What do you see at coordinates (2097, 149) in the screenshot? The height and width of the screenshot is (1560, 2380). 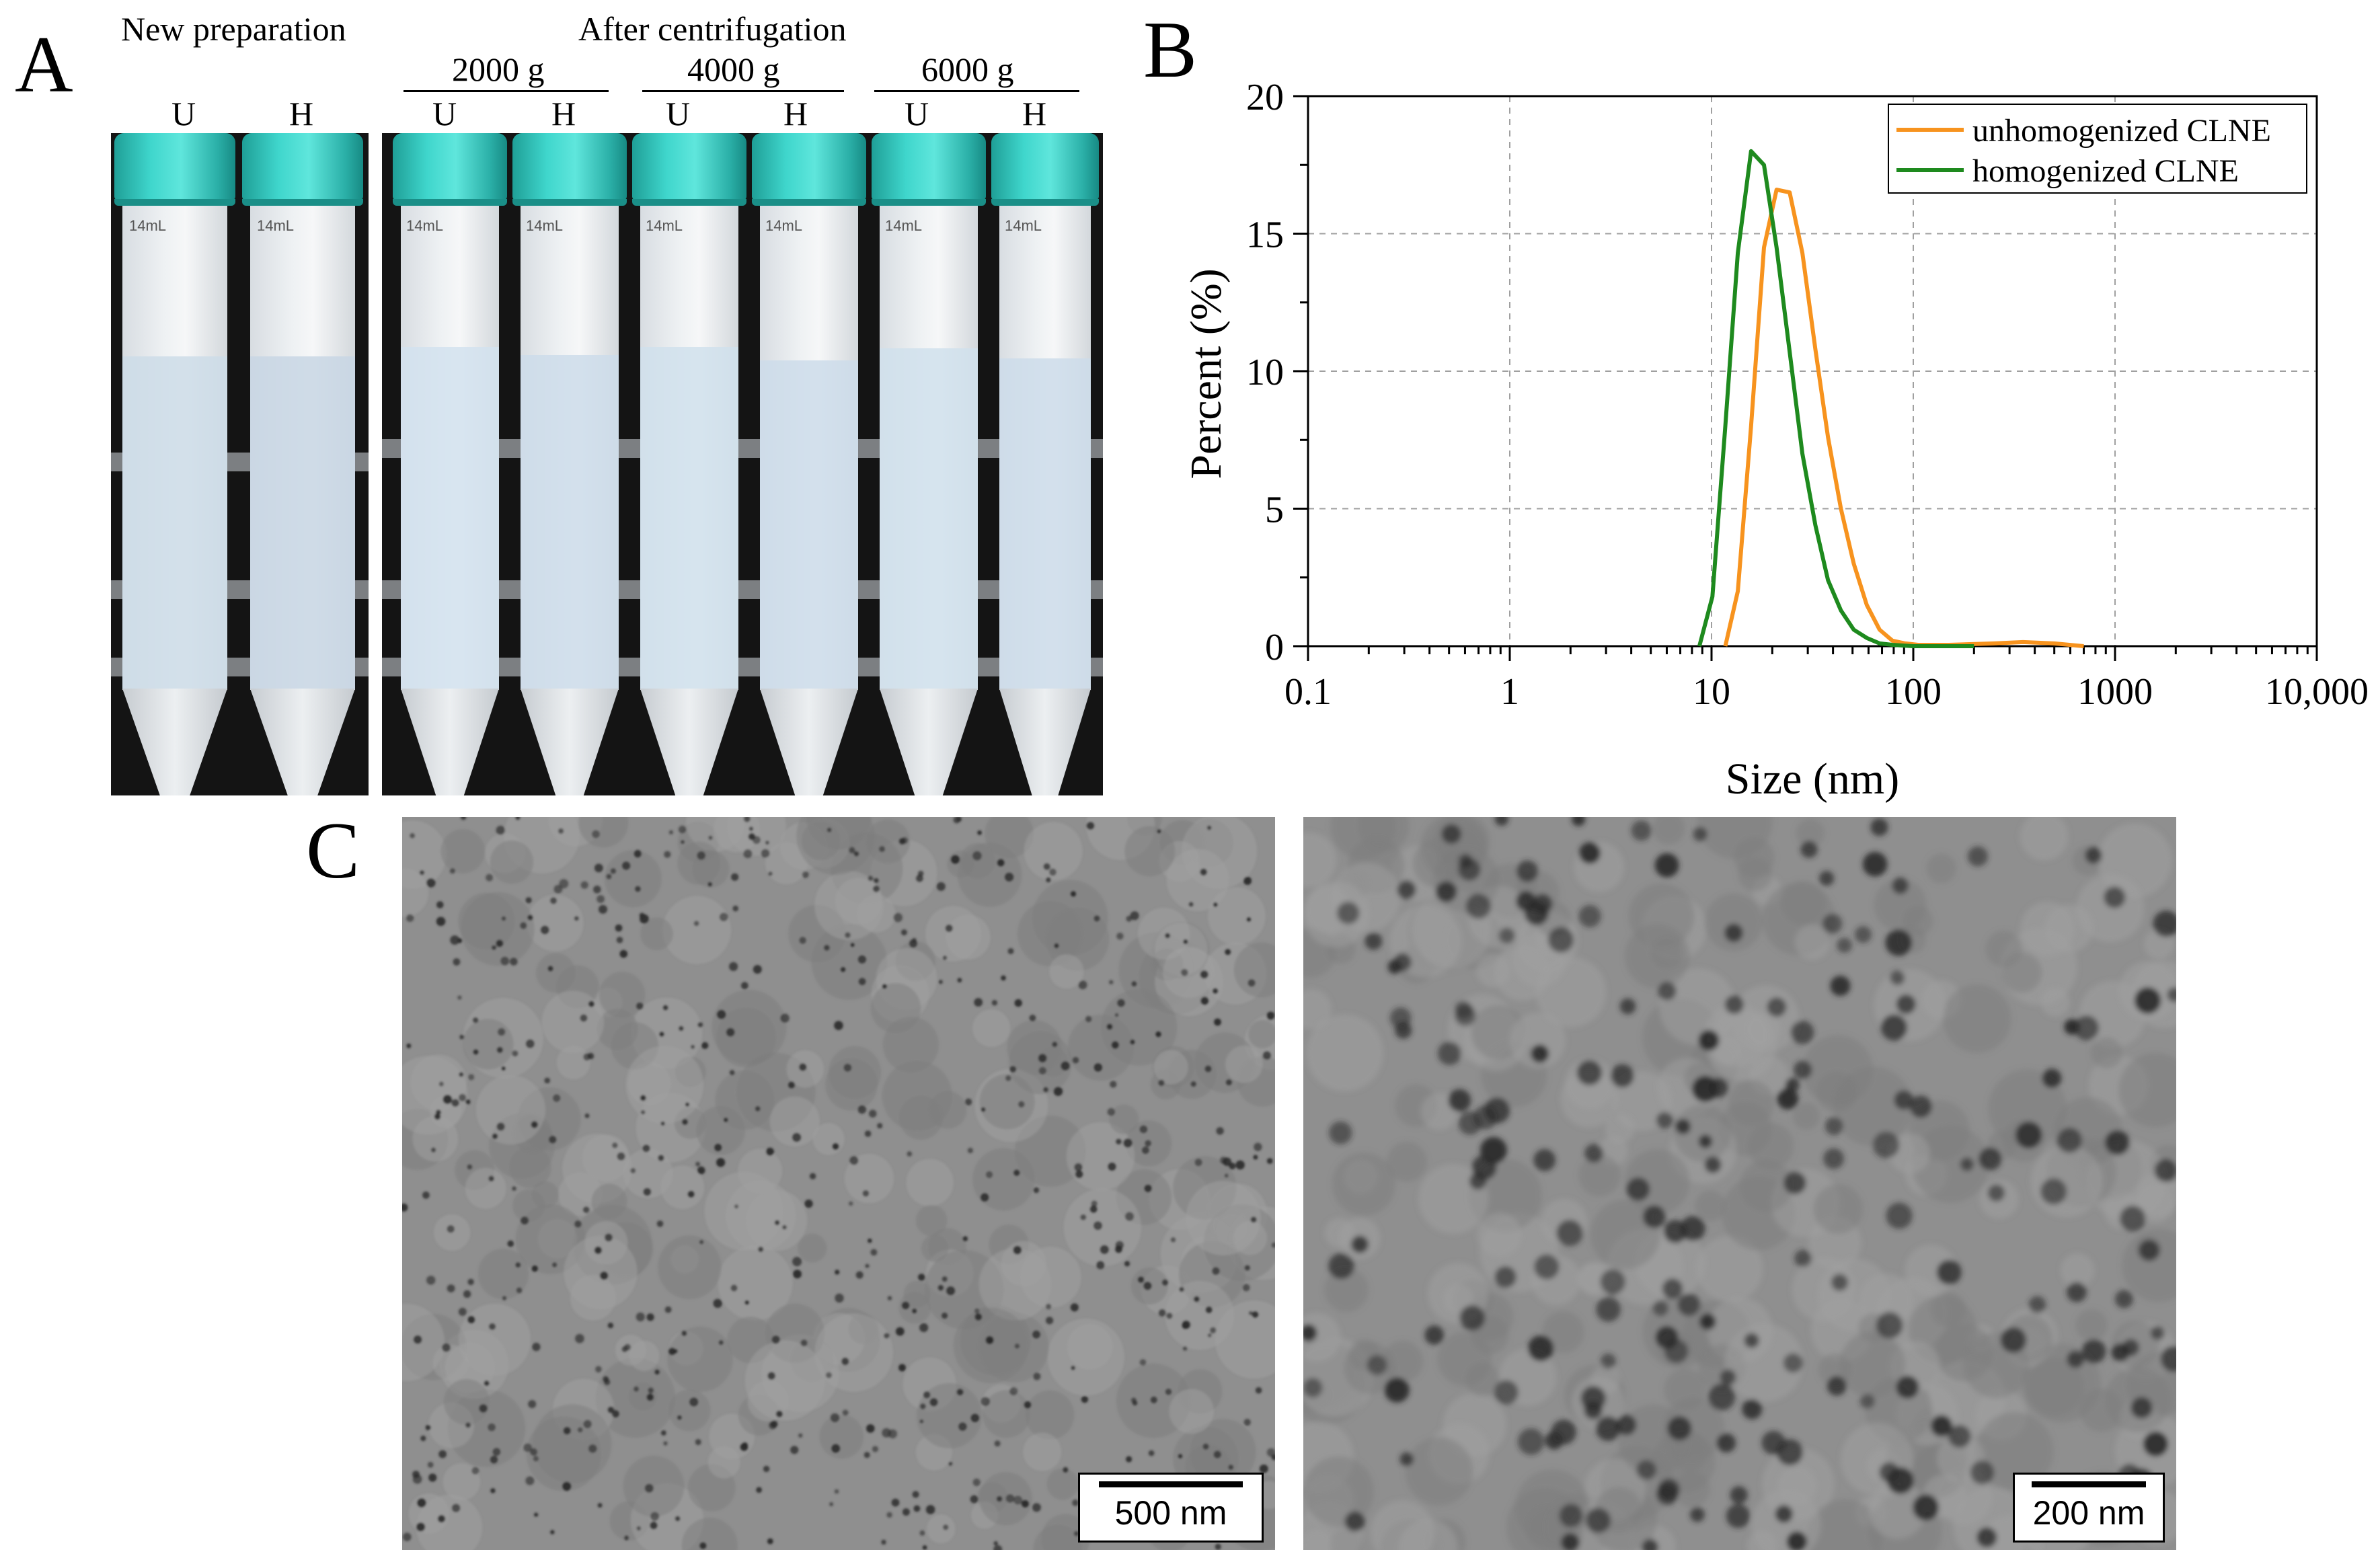 I see `legend-box` at bounding box center [2097, 149].